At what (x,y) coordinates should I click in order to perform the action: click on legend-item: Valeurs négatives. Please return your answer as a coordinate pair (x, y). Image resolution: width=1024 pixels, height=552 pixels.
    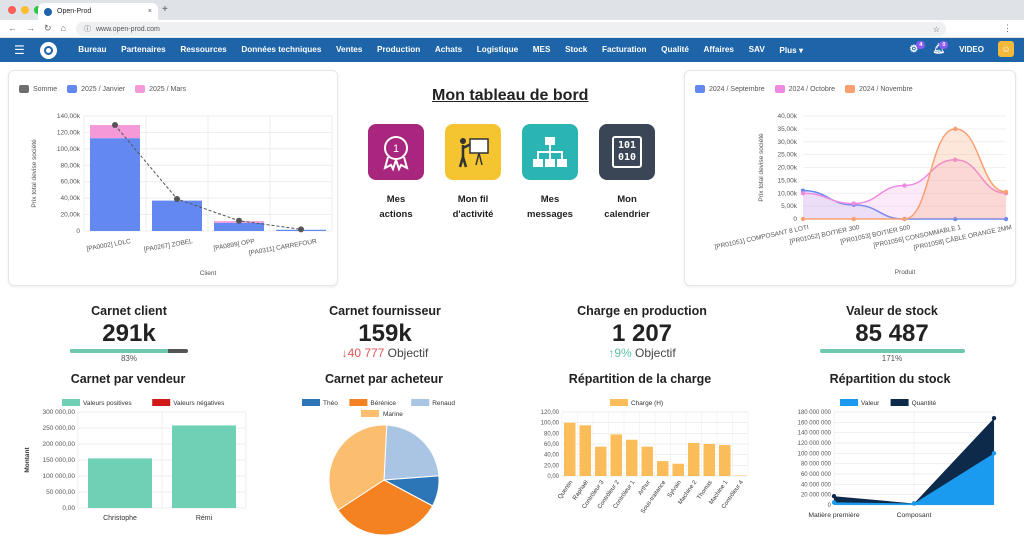
    Looking at the image, I should click on (188, 403).